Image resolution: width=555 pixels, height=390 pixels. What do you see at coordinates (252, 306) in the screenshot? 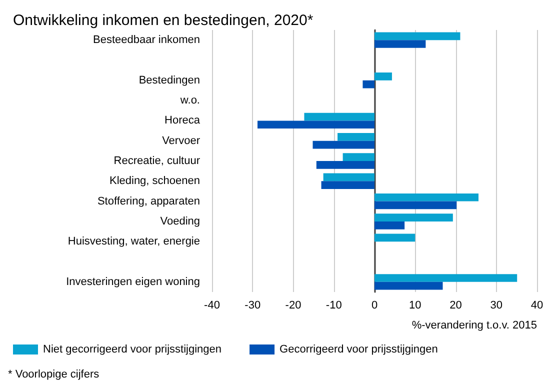
I see `x-tick-label: -30` at bounding box center [252, 306].